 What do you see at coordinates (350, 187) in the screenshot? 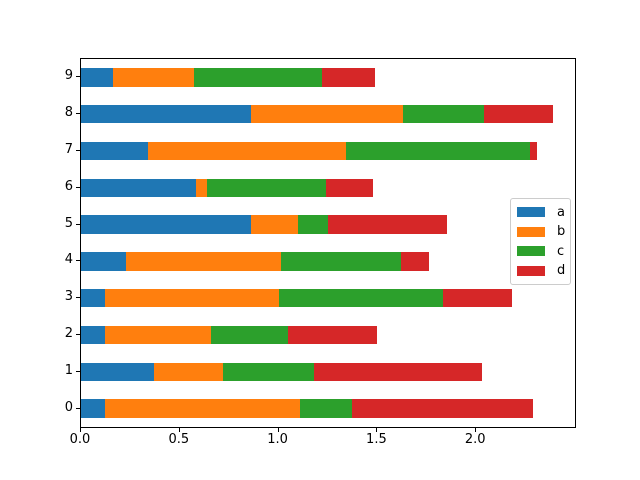
I see `bar-row6-segment-d` at bounding box center [350, 187].